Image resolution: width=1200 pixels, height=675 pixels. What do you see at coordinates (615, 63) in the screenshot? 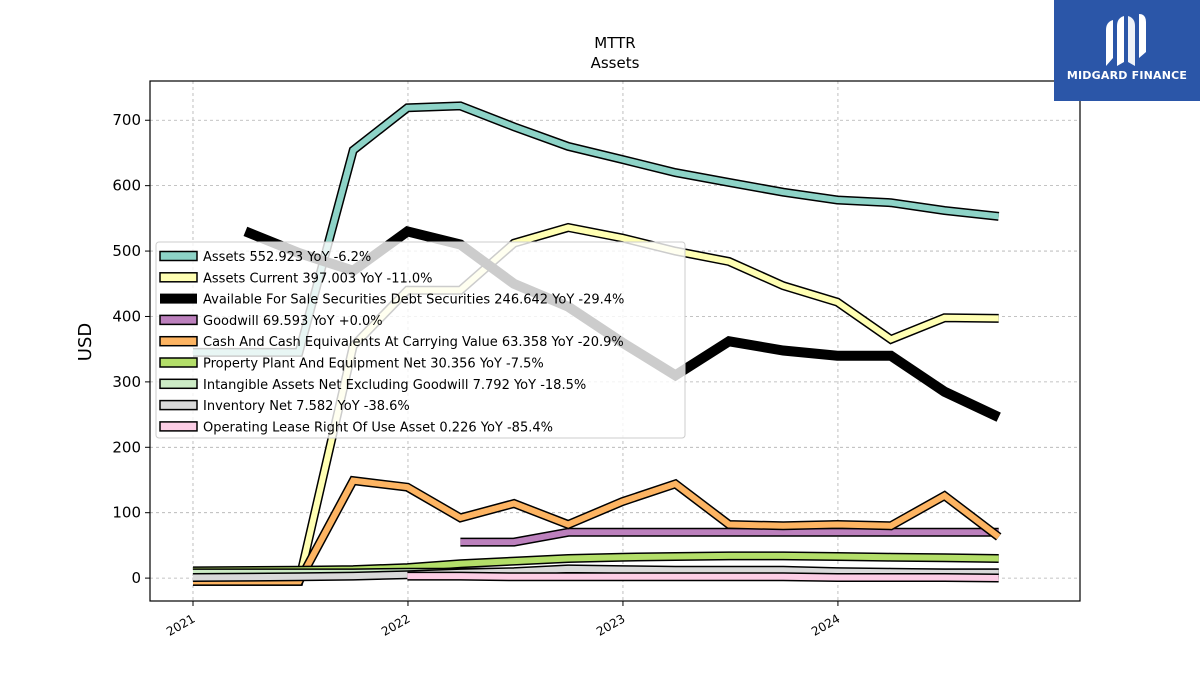
I see `chart-subtitle: Assets` at bounding box center [615, 63].